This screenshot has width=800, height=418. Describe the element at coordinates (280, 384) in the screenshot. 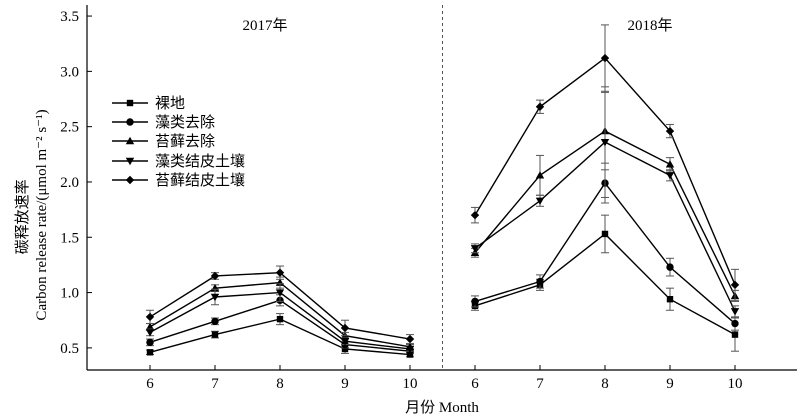

I see `x-tick-label-2: 8` at that location.